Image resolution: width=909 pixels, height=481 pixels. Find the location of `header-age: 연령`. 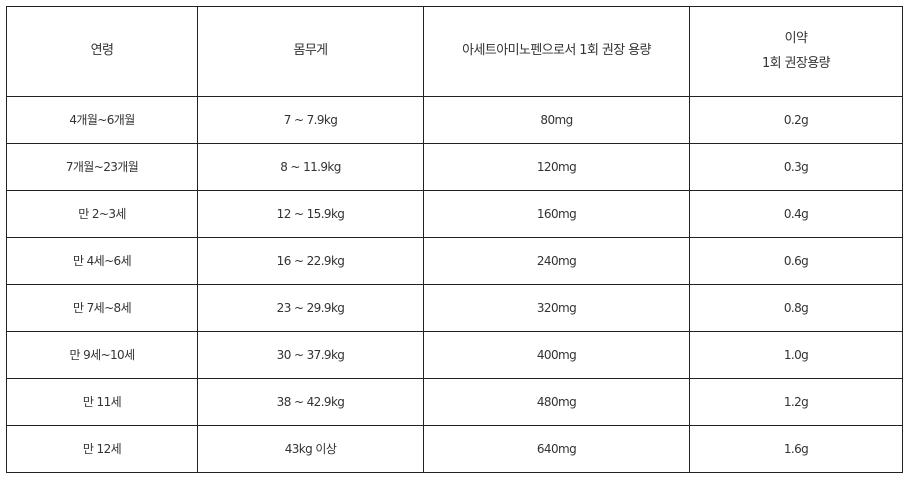

header-age: 연령 is located at coordinates (102, 51).